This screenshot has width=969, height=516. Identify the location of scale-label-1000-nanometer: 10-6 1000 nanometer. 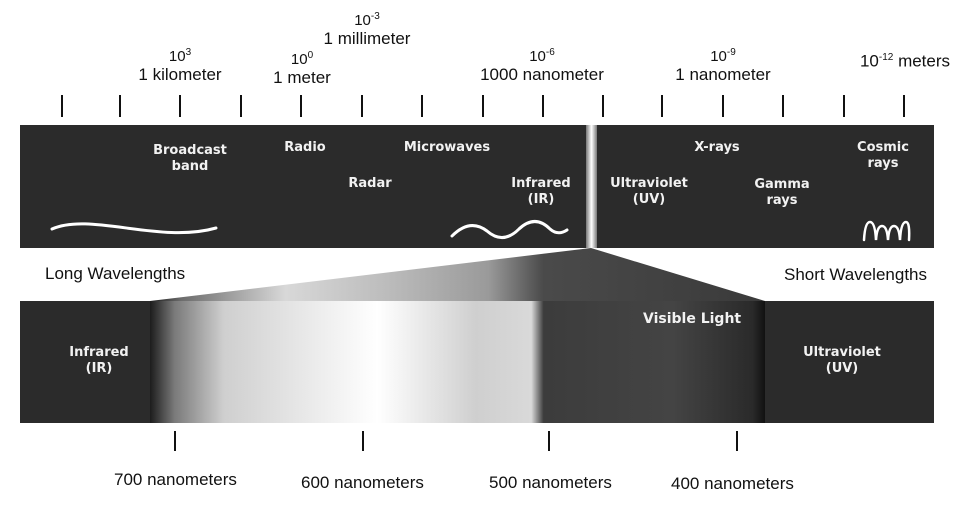
(542, 64).